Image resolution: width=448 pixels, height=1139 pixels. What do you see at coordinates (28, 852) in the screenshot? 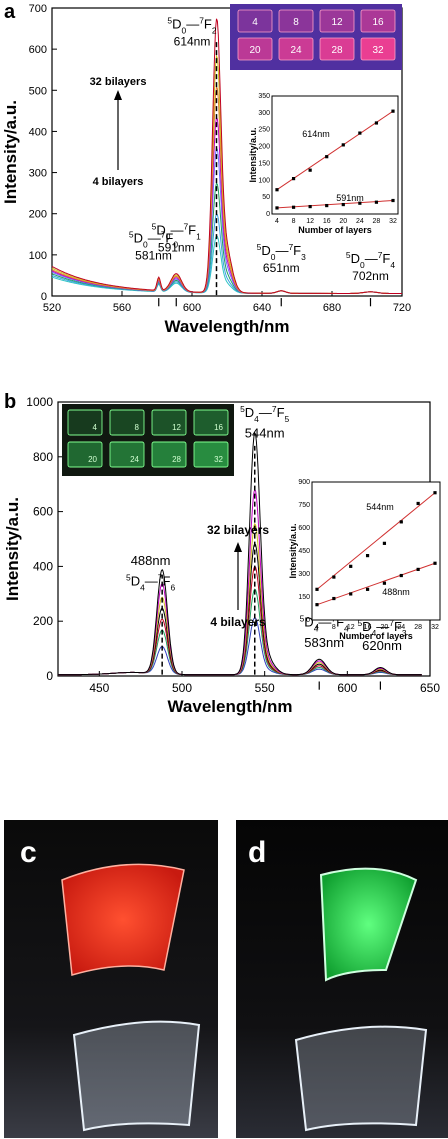
I see `photo-c-label: c` at bounding box center [28, 852].